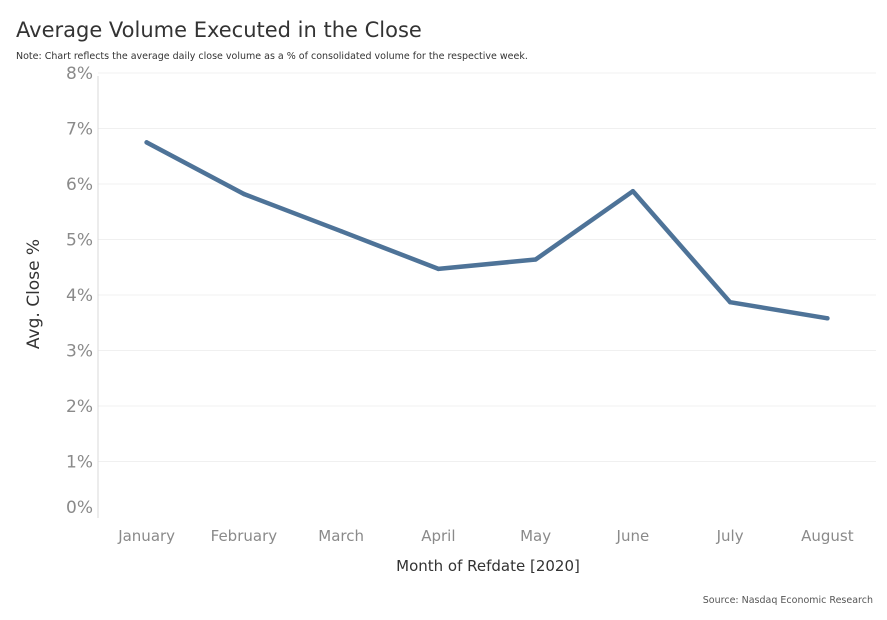 Image resolution: width=887 pixels, height=620 pixels. I want to click on y-tick-label: 3%, so click(79, 352).